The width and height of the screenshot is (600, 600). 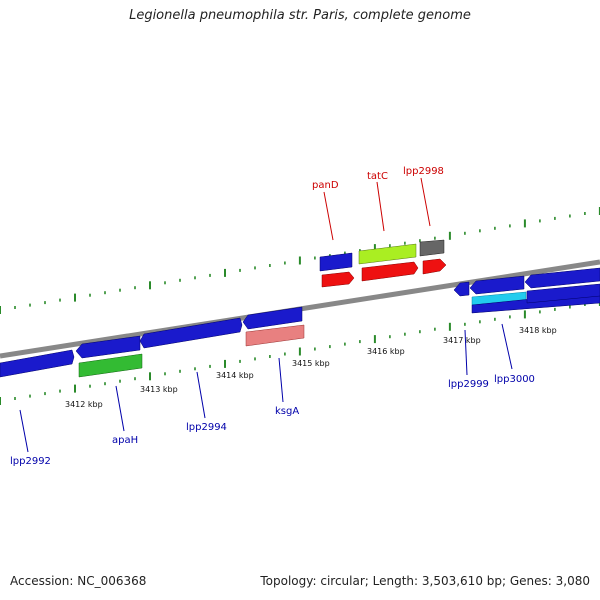 I want to click on gene-arrow-pand, so click(x=338, y=279).